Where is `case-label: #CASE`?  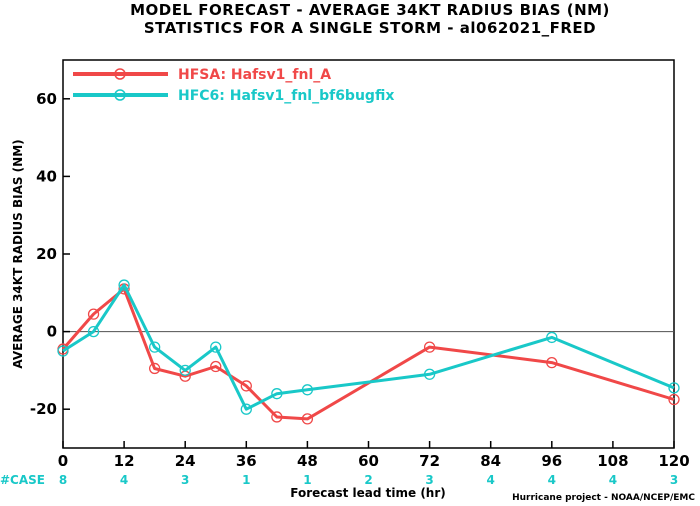
case-label: #CASE is located at coordinates (22, 480).